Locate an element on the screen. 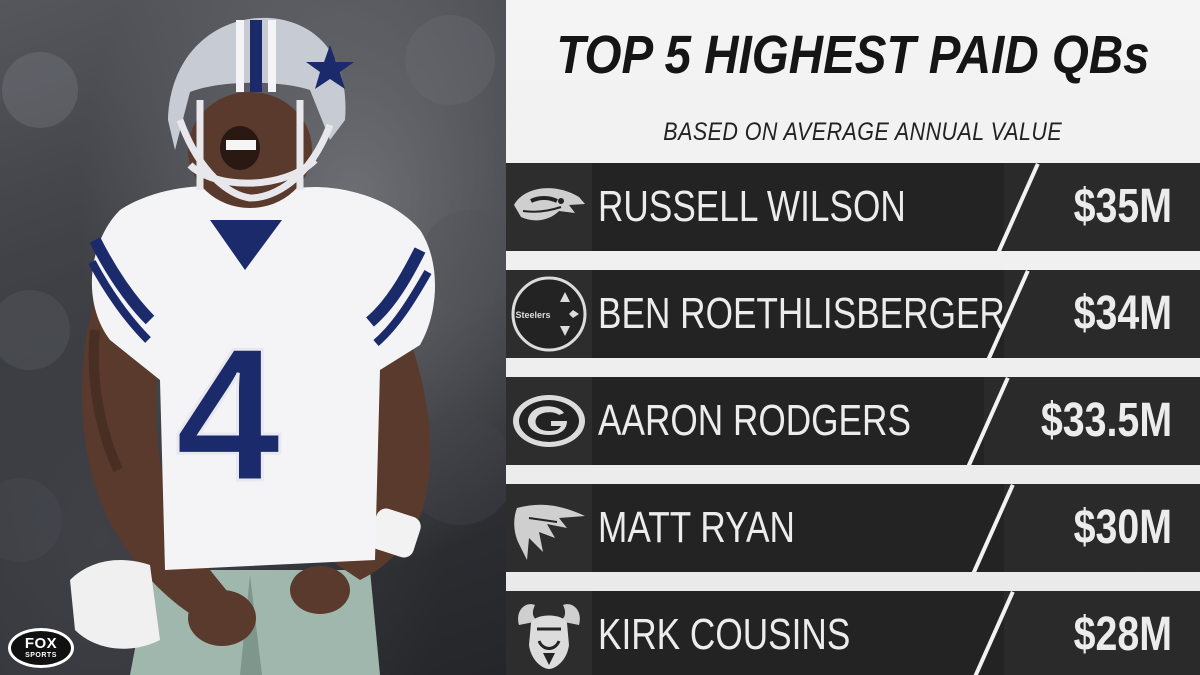 The width and height of the screenshot is (1200, 675). qb-name: BEN ROETHLISBERGER is located at coordinates (801, 313).